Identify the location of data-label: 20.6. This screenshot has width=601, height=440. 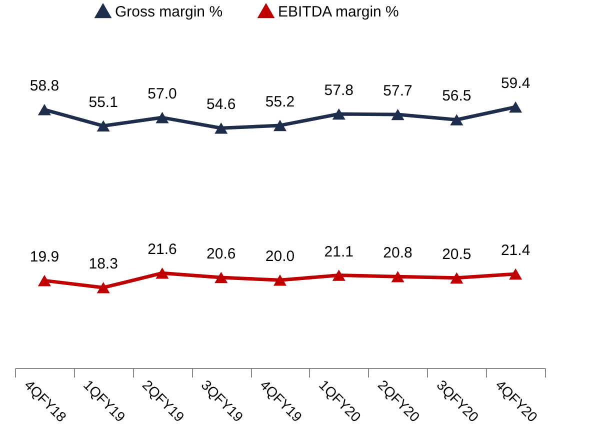
(221, 253).